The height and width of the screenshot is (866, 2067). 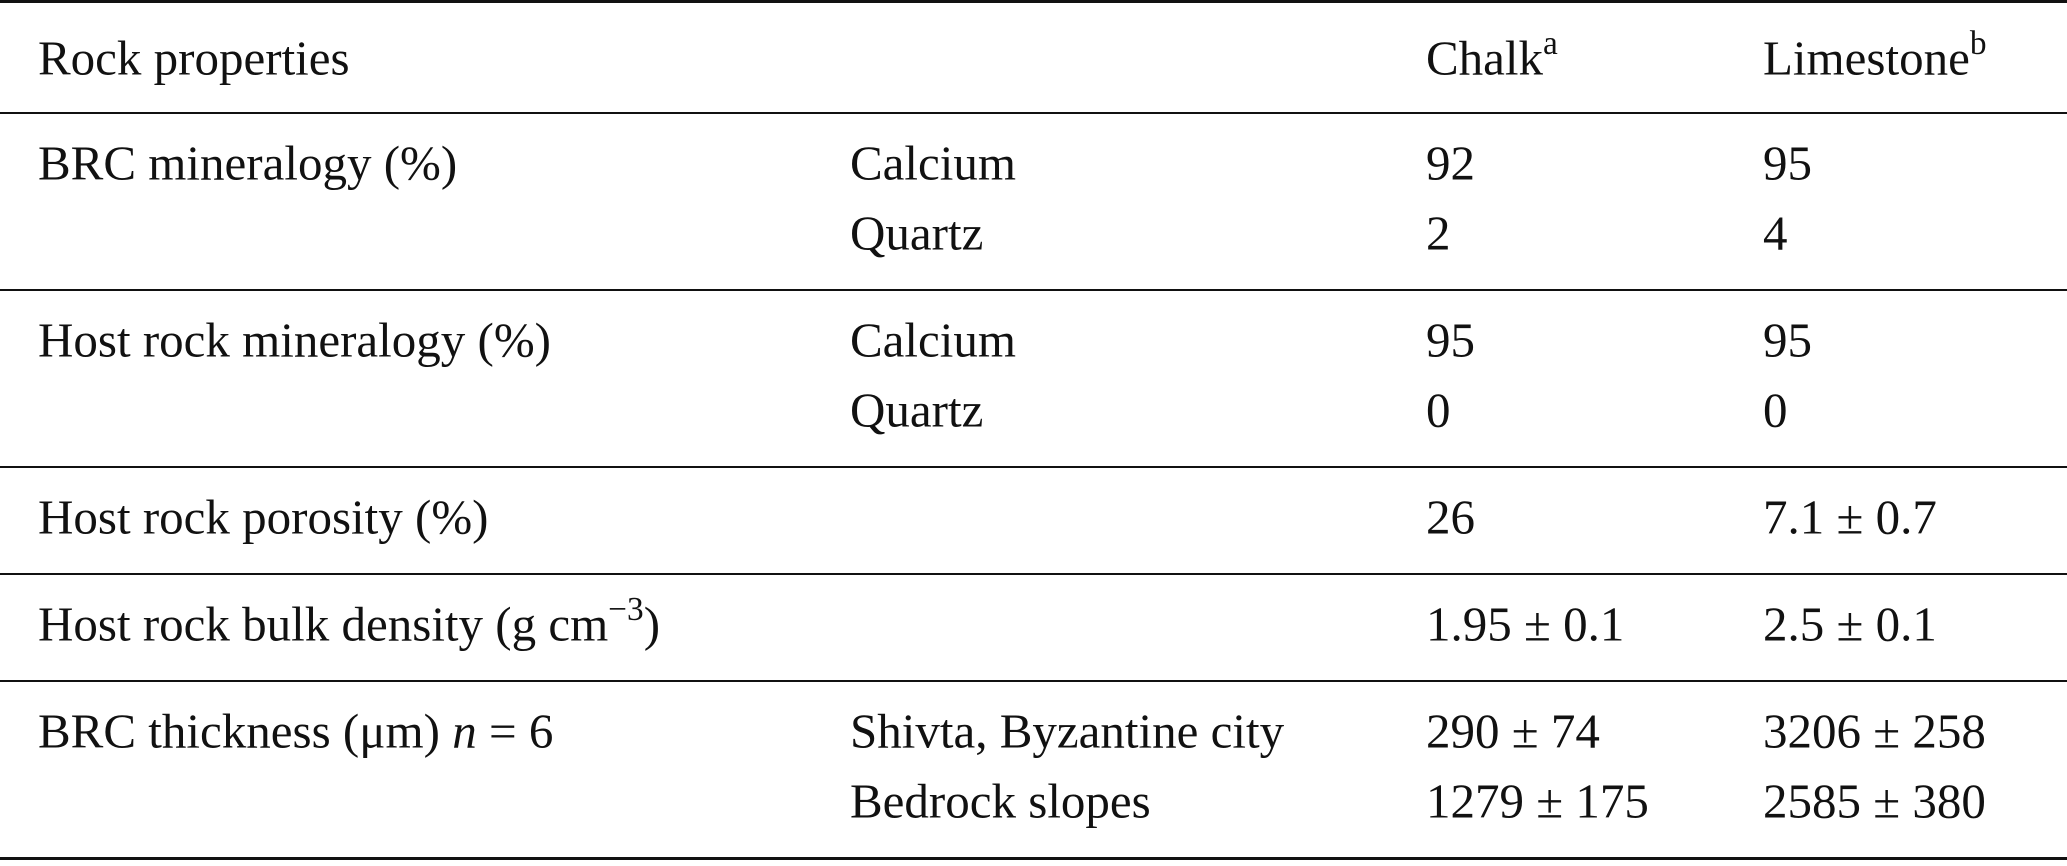 I want to click on label-part: Host rock bulk density (g cm, so click(x=323, y=624).